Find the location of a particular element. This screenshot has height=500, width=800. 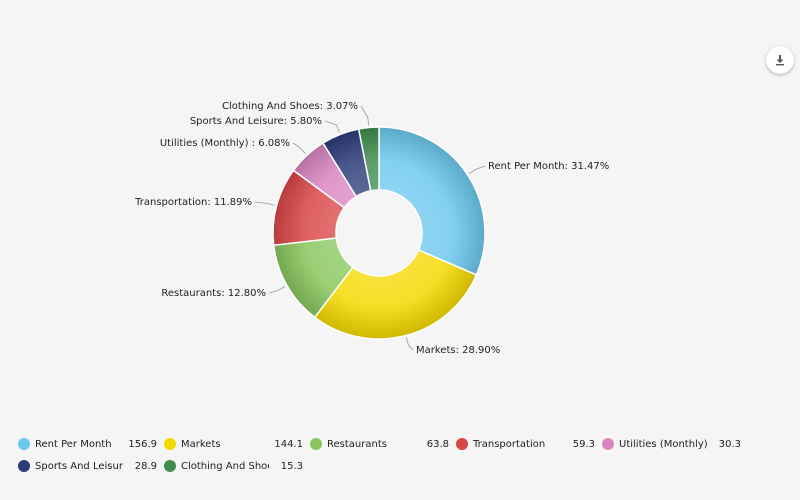

legend-value: 15.3 is located at coordinates (291, 466).